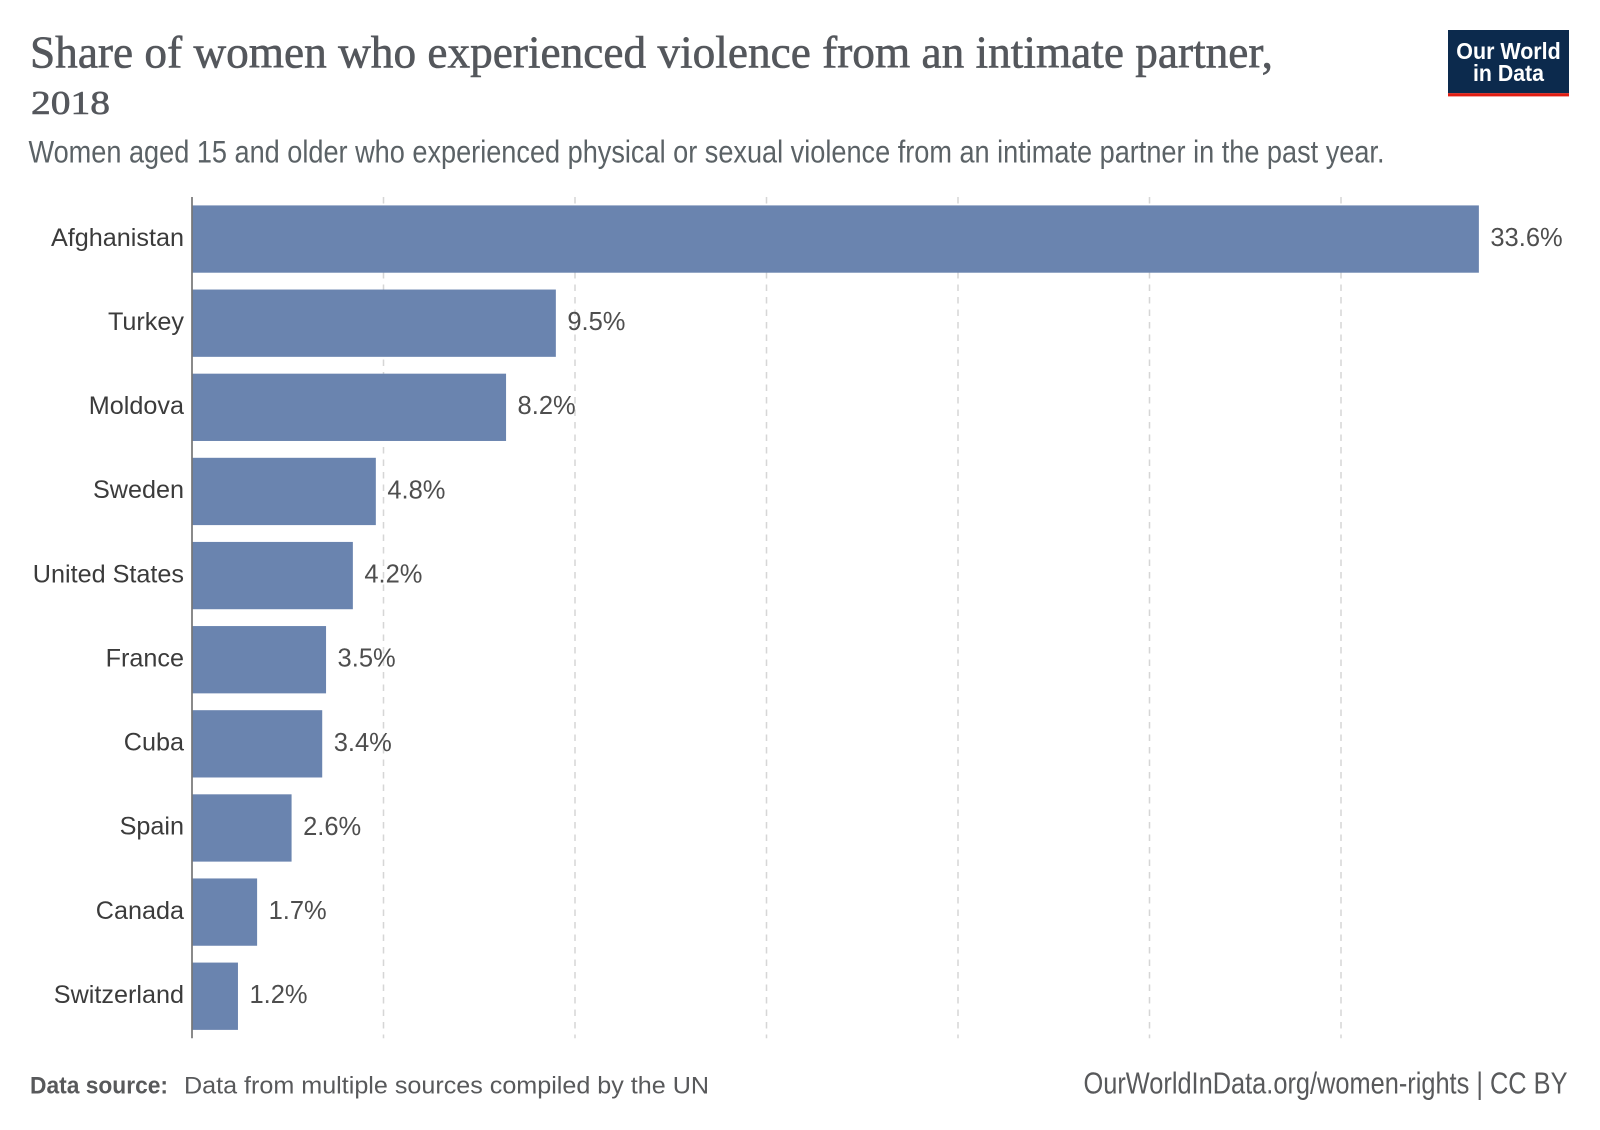 The image size is (1600, 1130). I want to click on svg-text: United States, so click(108, 574).